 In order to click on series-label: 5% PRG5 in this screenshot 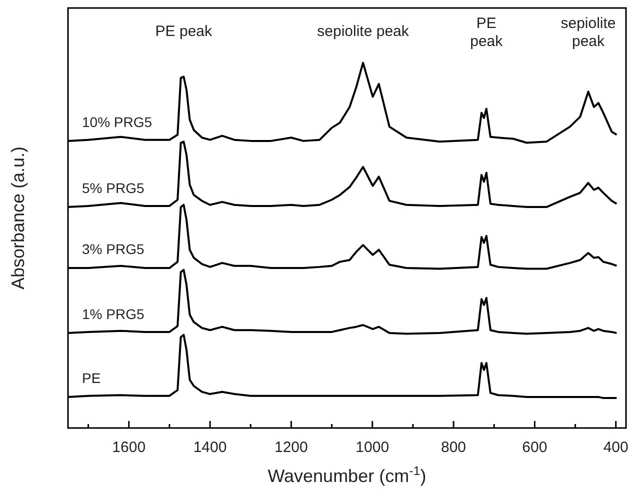, I will do `click(113, 188)`.